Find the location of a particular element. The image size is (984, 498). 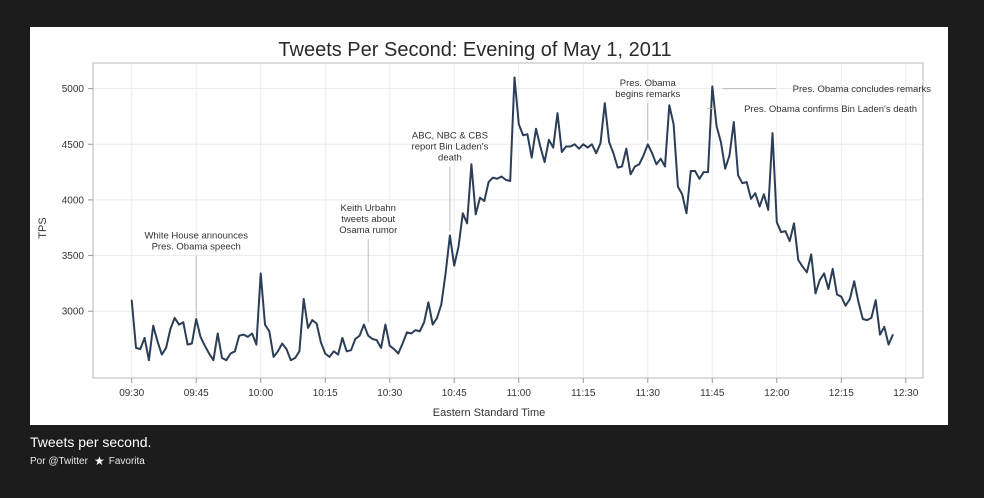

x-tick-label: 10:30 is located at coordinates (389, 393).